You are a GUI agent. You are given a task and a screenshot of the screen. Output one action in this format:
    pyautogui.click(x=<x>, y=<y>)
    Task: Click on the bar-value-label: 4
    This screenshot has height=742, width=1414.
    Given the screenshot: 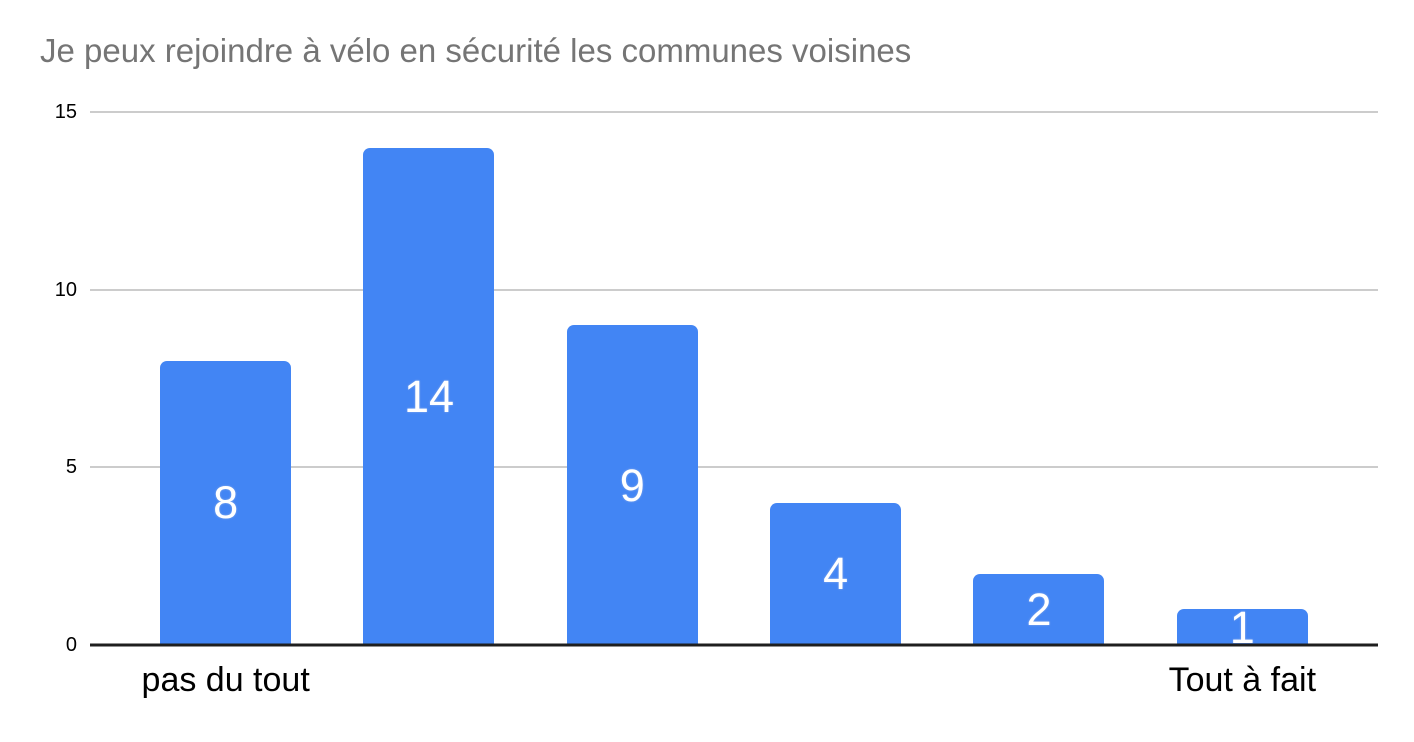 What is the action you would take?
    pyautogui.click(x=836, y=574)
    